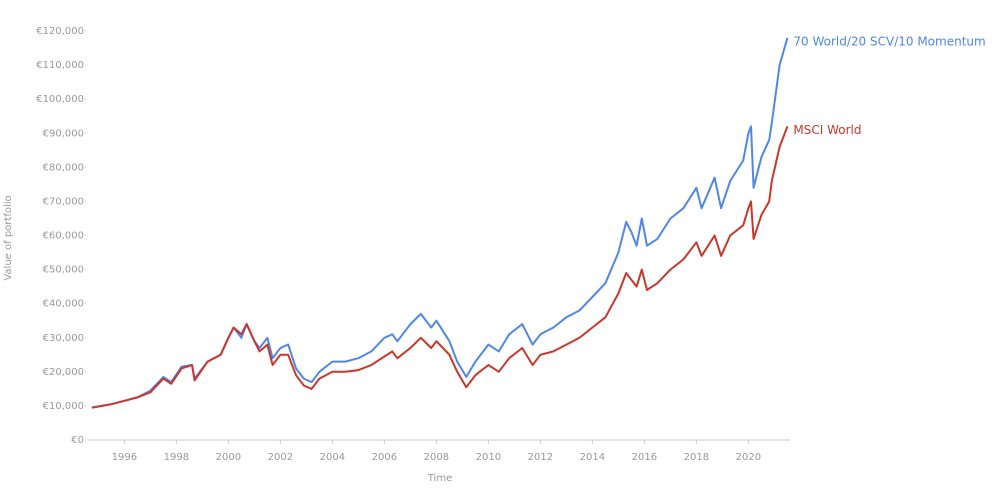 The width and height of the screenshot is (1000, 493). Describe the element at coordinates (644, 457) in the screenshot. I see `x-tick-label: 2016` at that location.